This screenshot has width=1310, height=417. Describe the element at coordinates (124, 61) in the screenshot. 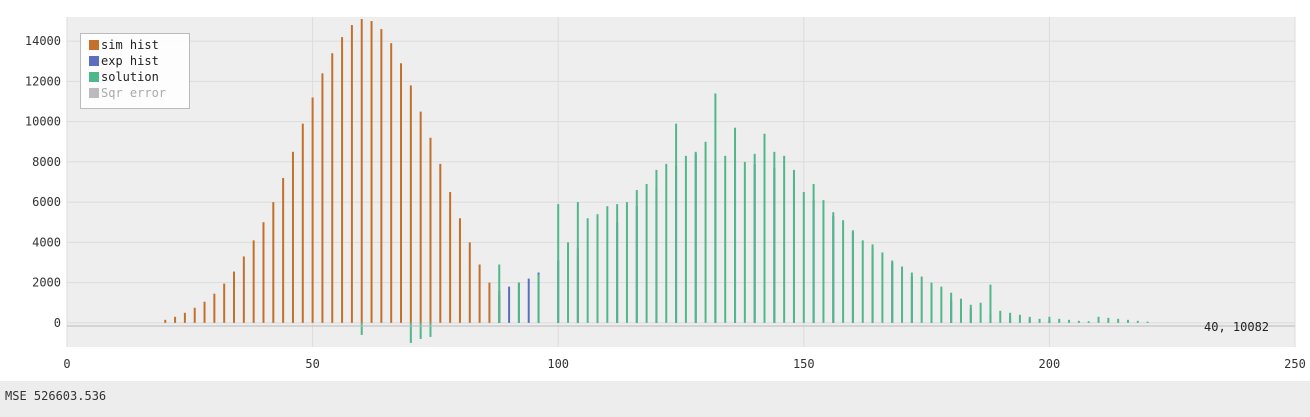

I see `legend-item-exp-hist: exp hist` at that location.